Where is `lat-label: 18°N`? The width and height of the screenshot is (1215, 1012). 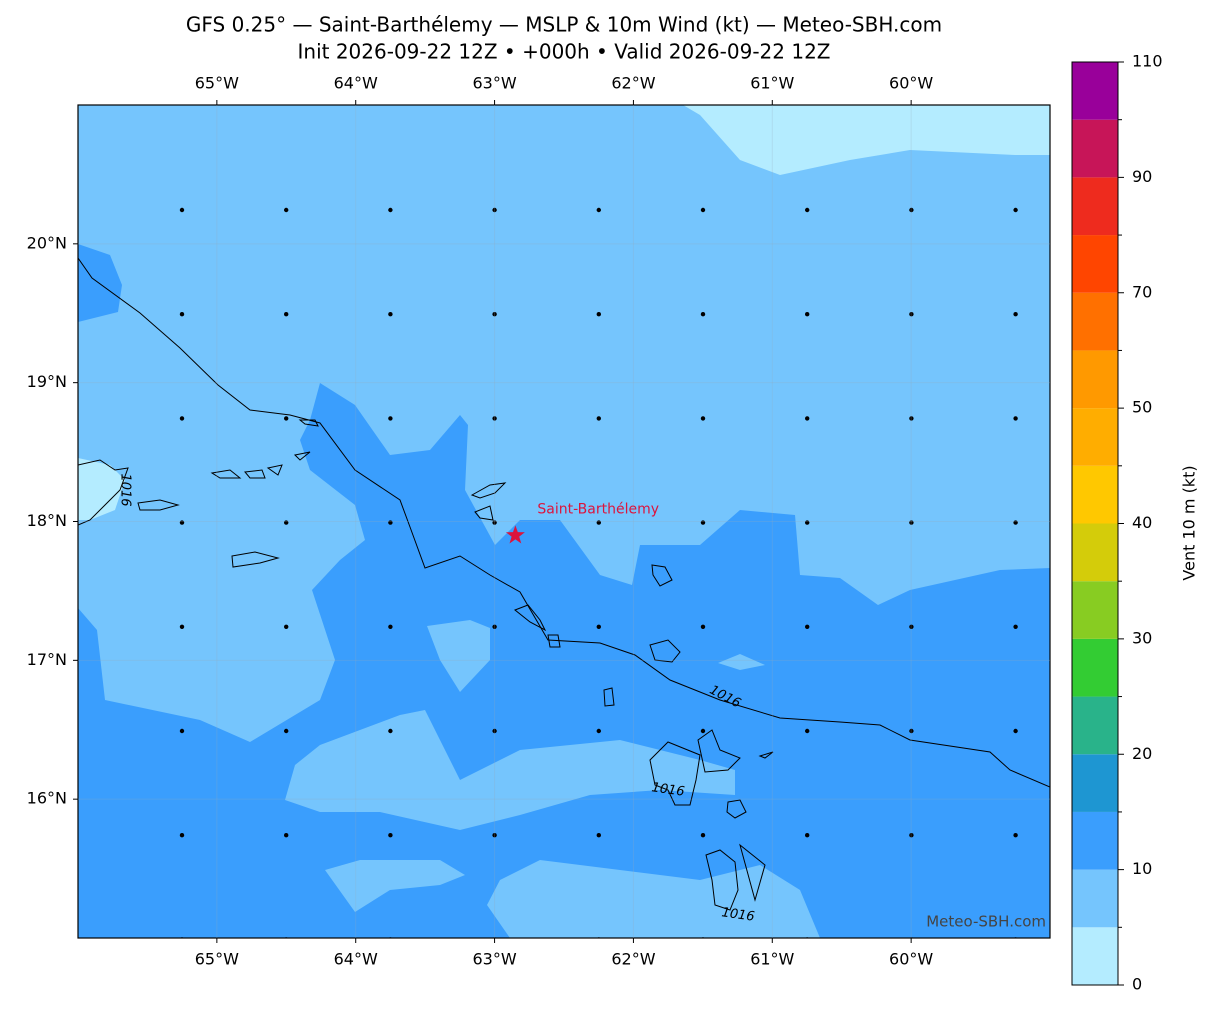 lat-label: 18°N is located at coordinates (47, 520).